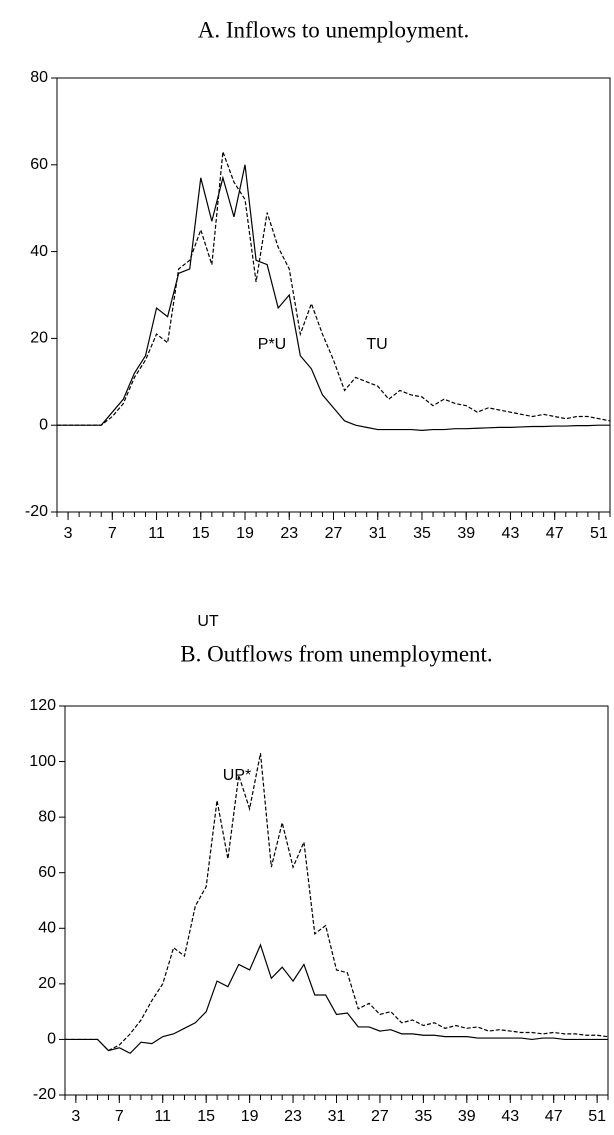  What do you see at coordinates (272, 344) in the screenshot?
I see `series-label: P*U` at bounding box center [272, 344].